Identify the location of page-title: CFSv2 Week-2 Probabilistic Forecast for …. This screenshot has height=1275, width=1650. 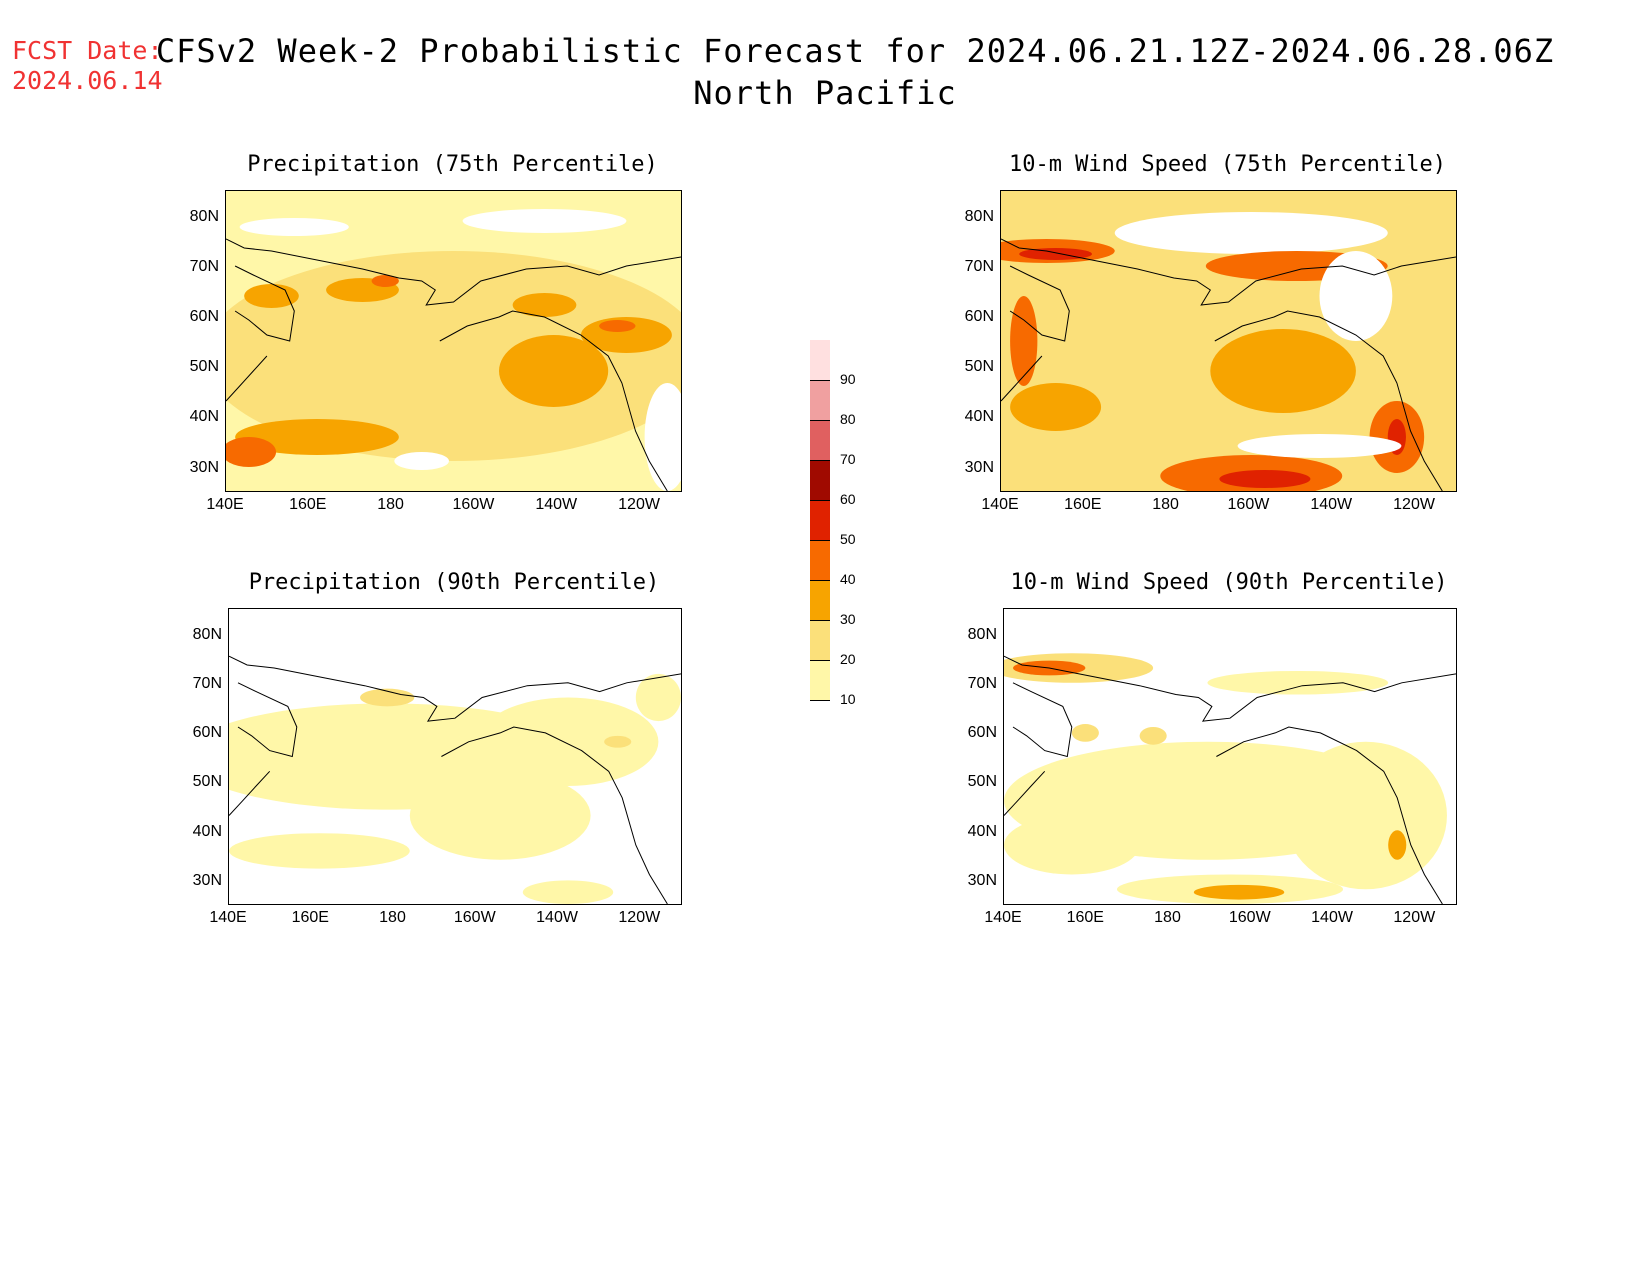
(825, 72).